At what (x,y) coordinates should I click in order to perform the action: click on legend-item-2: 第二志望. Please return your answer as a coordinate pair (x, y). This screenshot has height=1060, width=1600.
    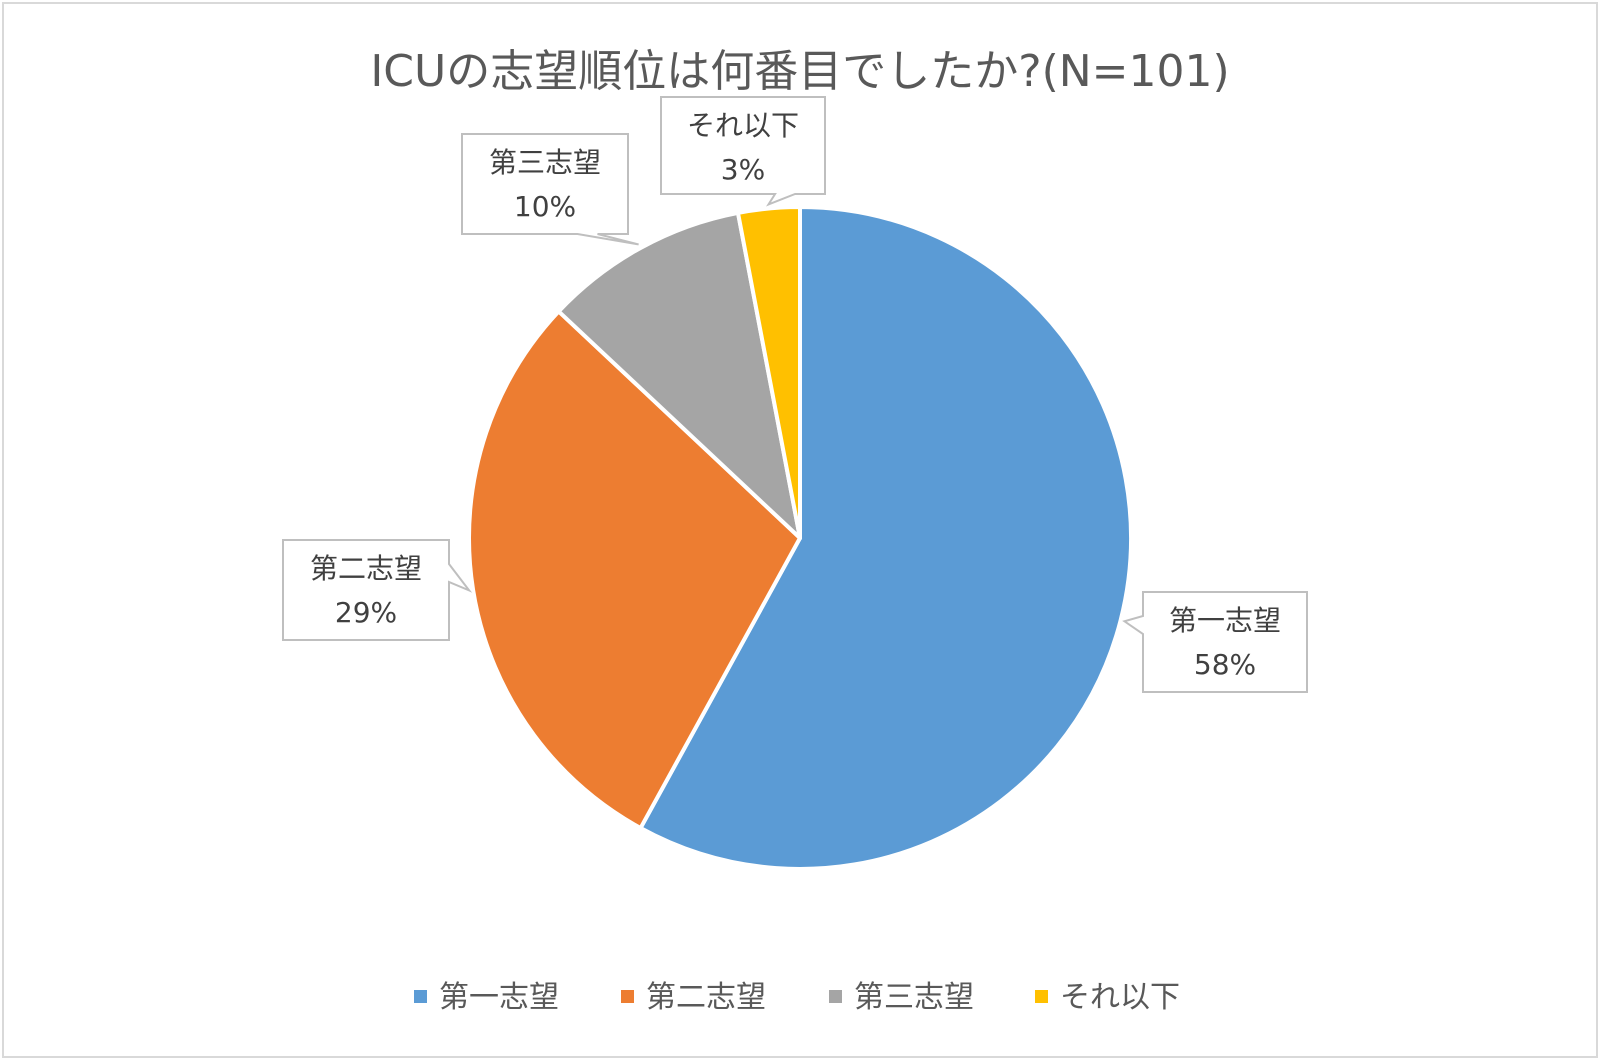
    Looking at the image, I should click on (693, 997).